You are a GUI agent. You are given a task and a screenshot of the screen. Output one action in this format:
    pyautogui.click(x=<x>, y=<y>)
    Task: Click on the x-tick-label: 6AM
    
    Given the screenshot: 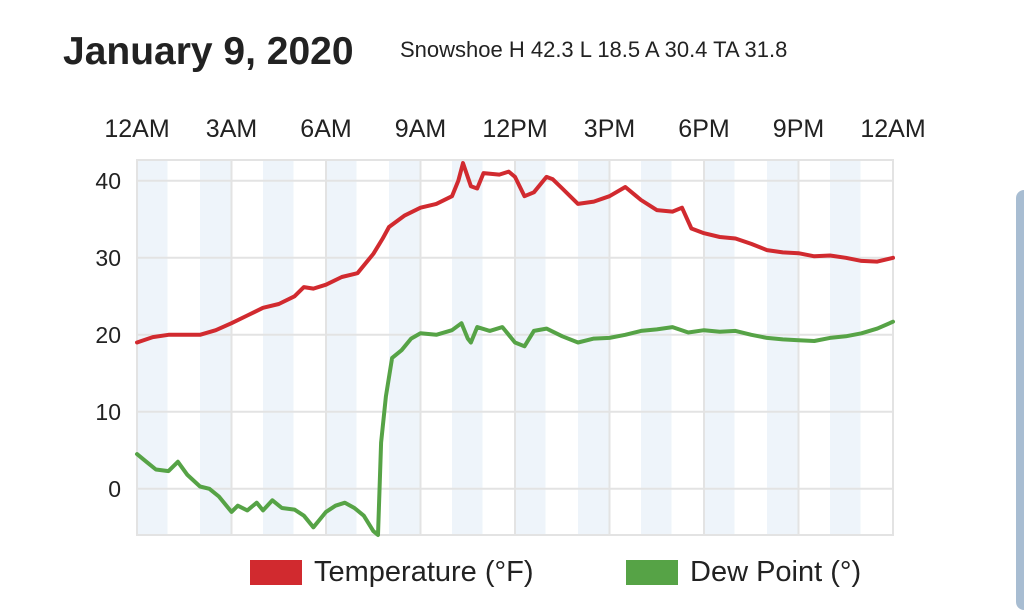 What is the action you would take?
    pyautogui.click(x=325, y=129)
    